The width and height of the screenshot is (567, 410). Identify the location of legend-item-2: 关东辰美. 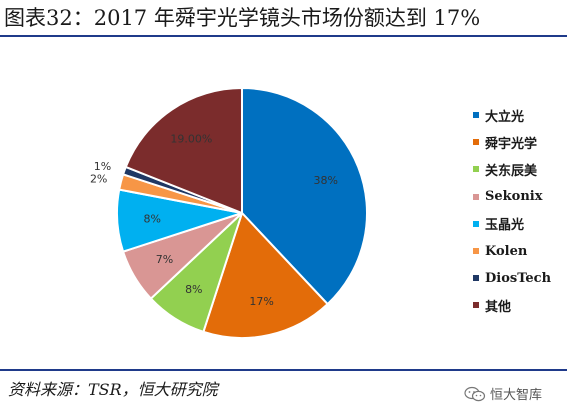
(505, 169).